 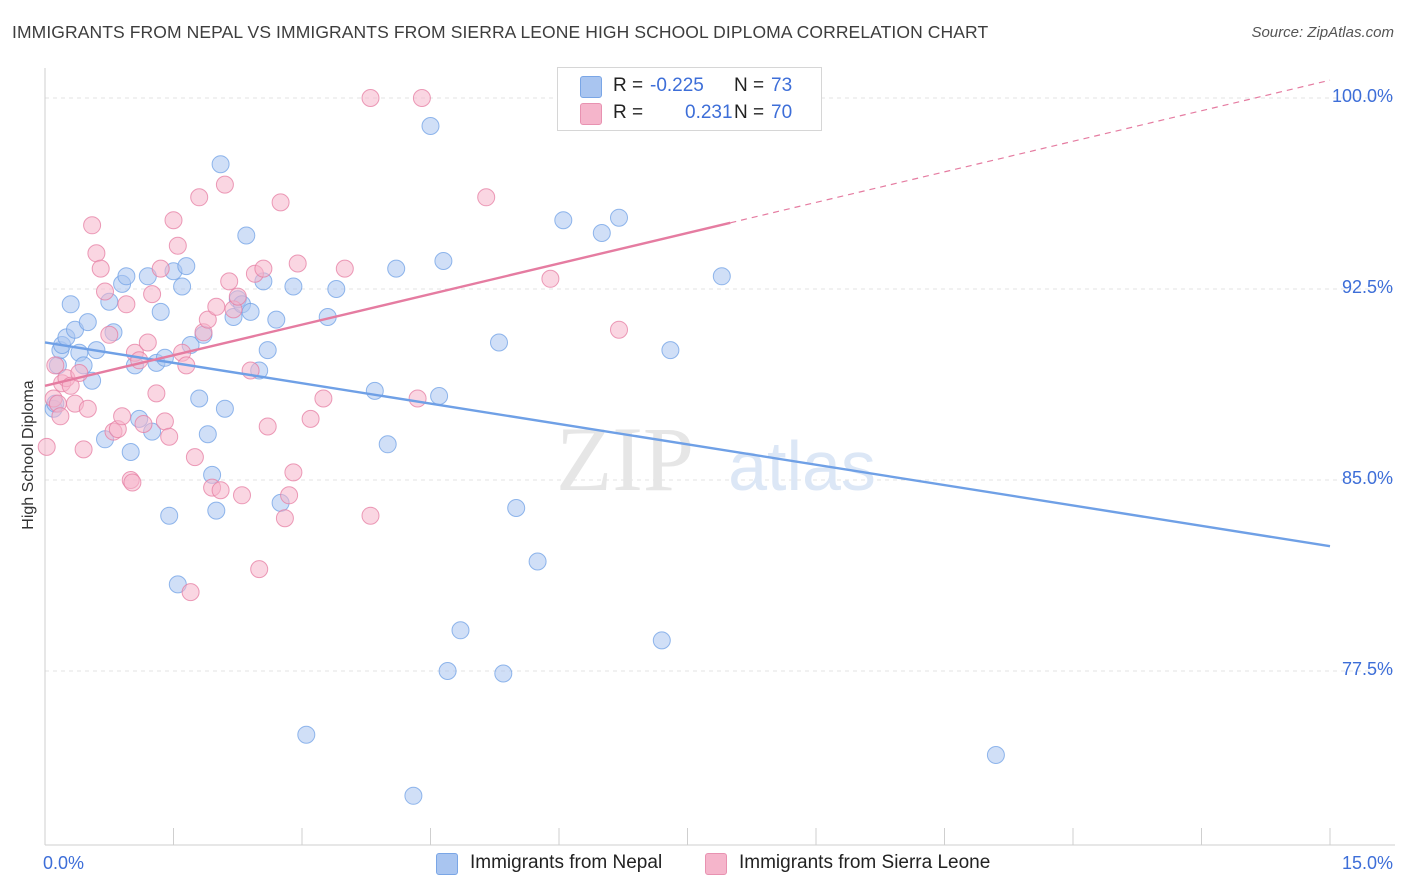 What do you see at coordinates (782, 112) in the screenshot?
I see `n-value: 70` at bounding box center [782, 112].